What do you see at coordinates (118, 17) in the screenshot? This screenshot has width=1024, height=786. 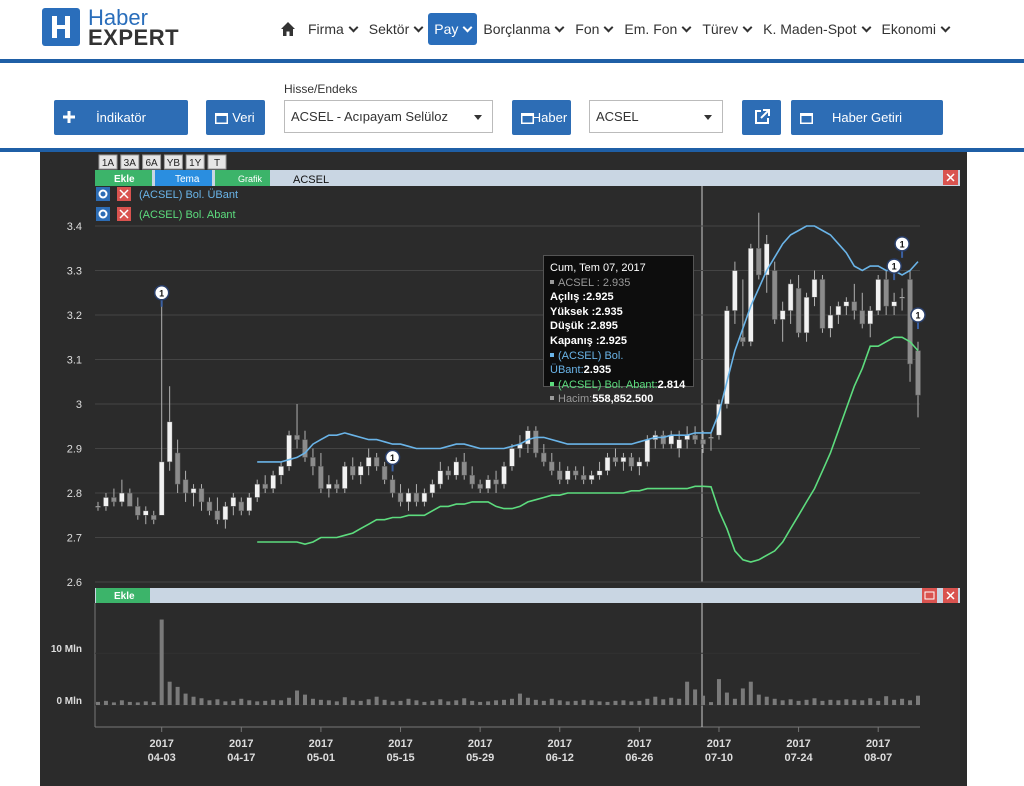 I see `logo-text: Haber` at bounding box center [118, 17].